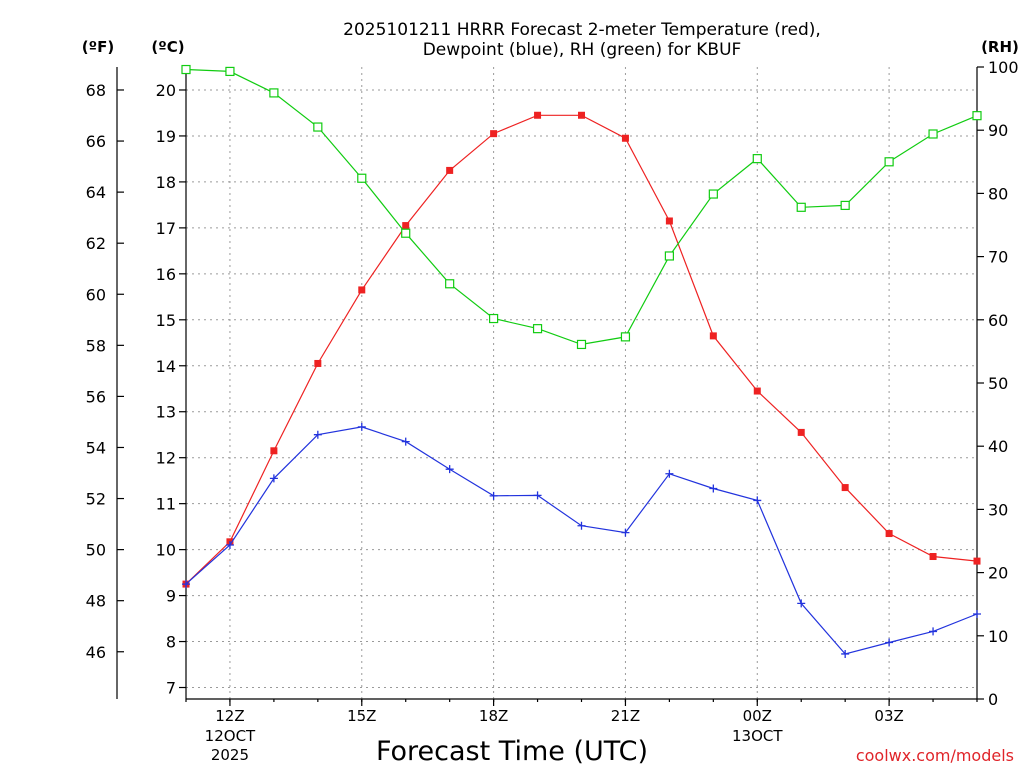 This screenshot has width=1024, height=768. What do you see at coordinates (166, 320) in the screenshot?
I see `celsius-tick-label: 15` at bounding box center [166, 320].